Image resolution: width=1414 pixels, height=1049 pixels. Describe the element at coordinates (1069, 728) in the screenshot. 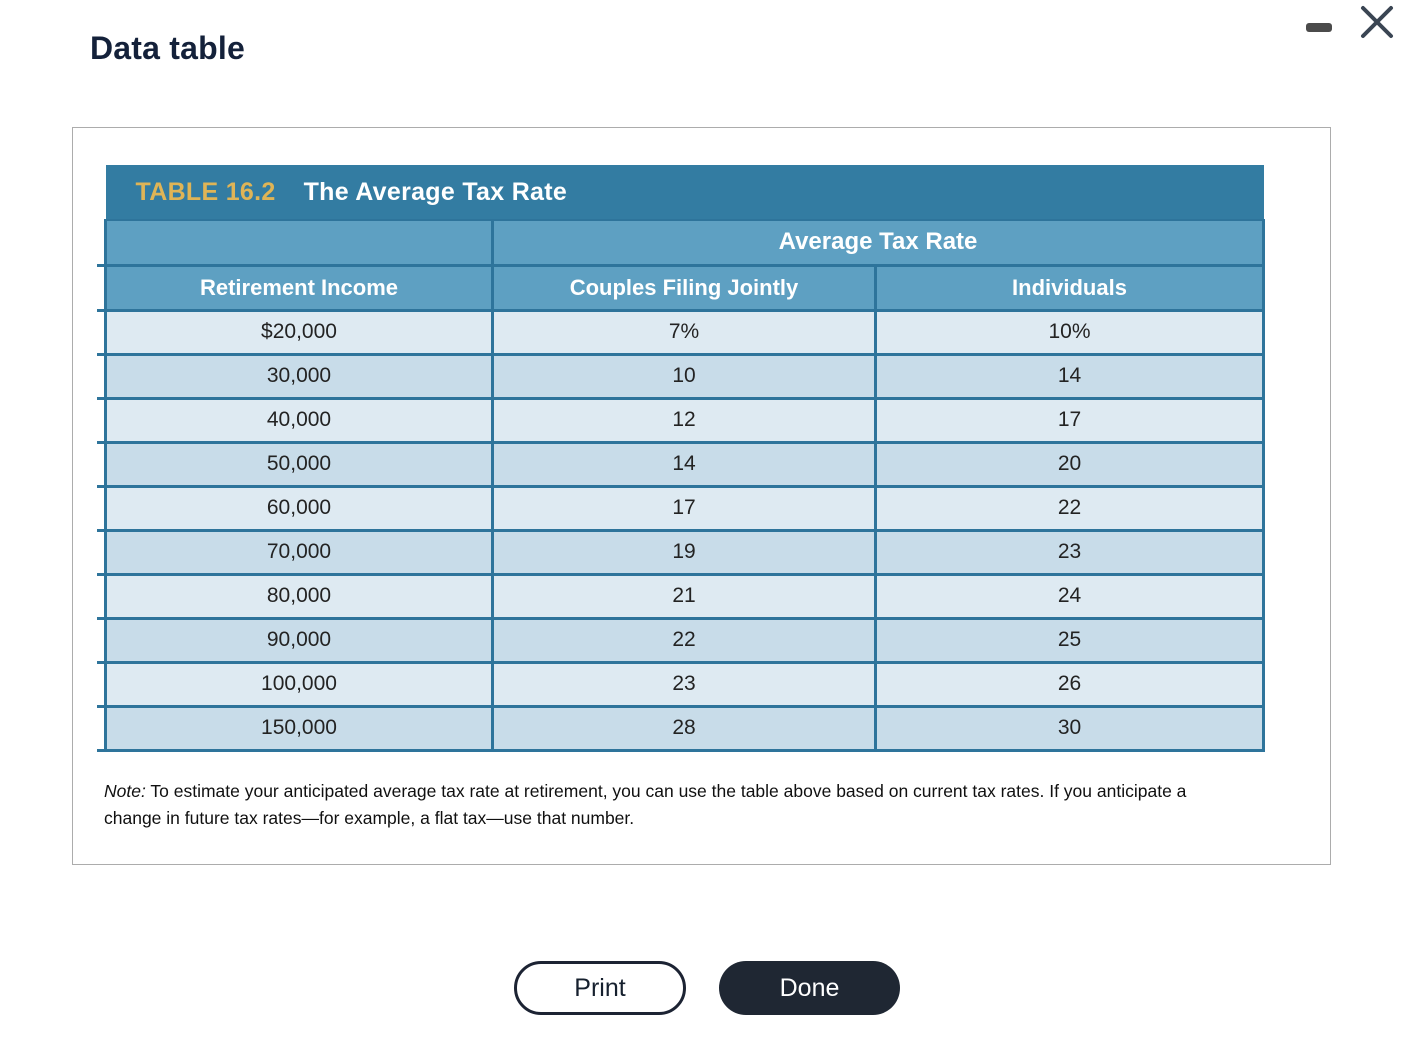

I see `table-cell: 30` at that location.